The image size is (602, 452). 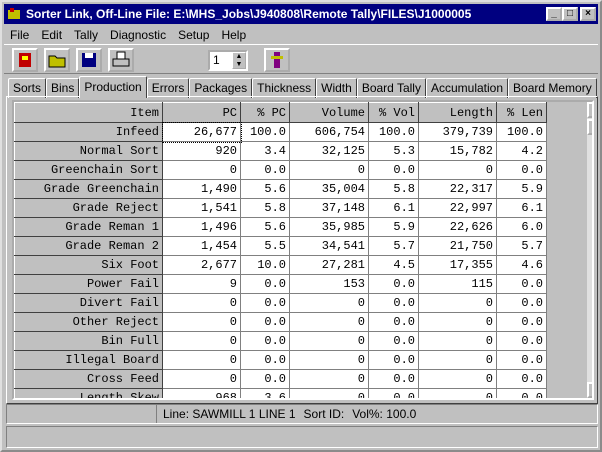 I want to click on tab: Bins, so click(x=63, y=88).